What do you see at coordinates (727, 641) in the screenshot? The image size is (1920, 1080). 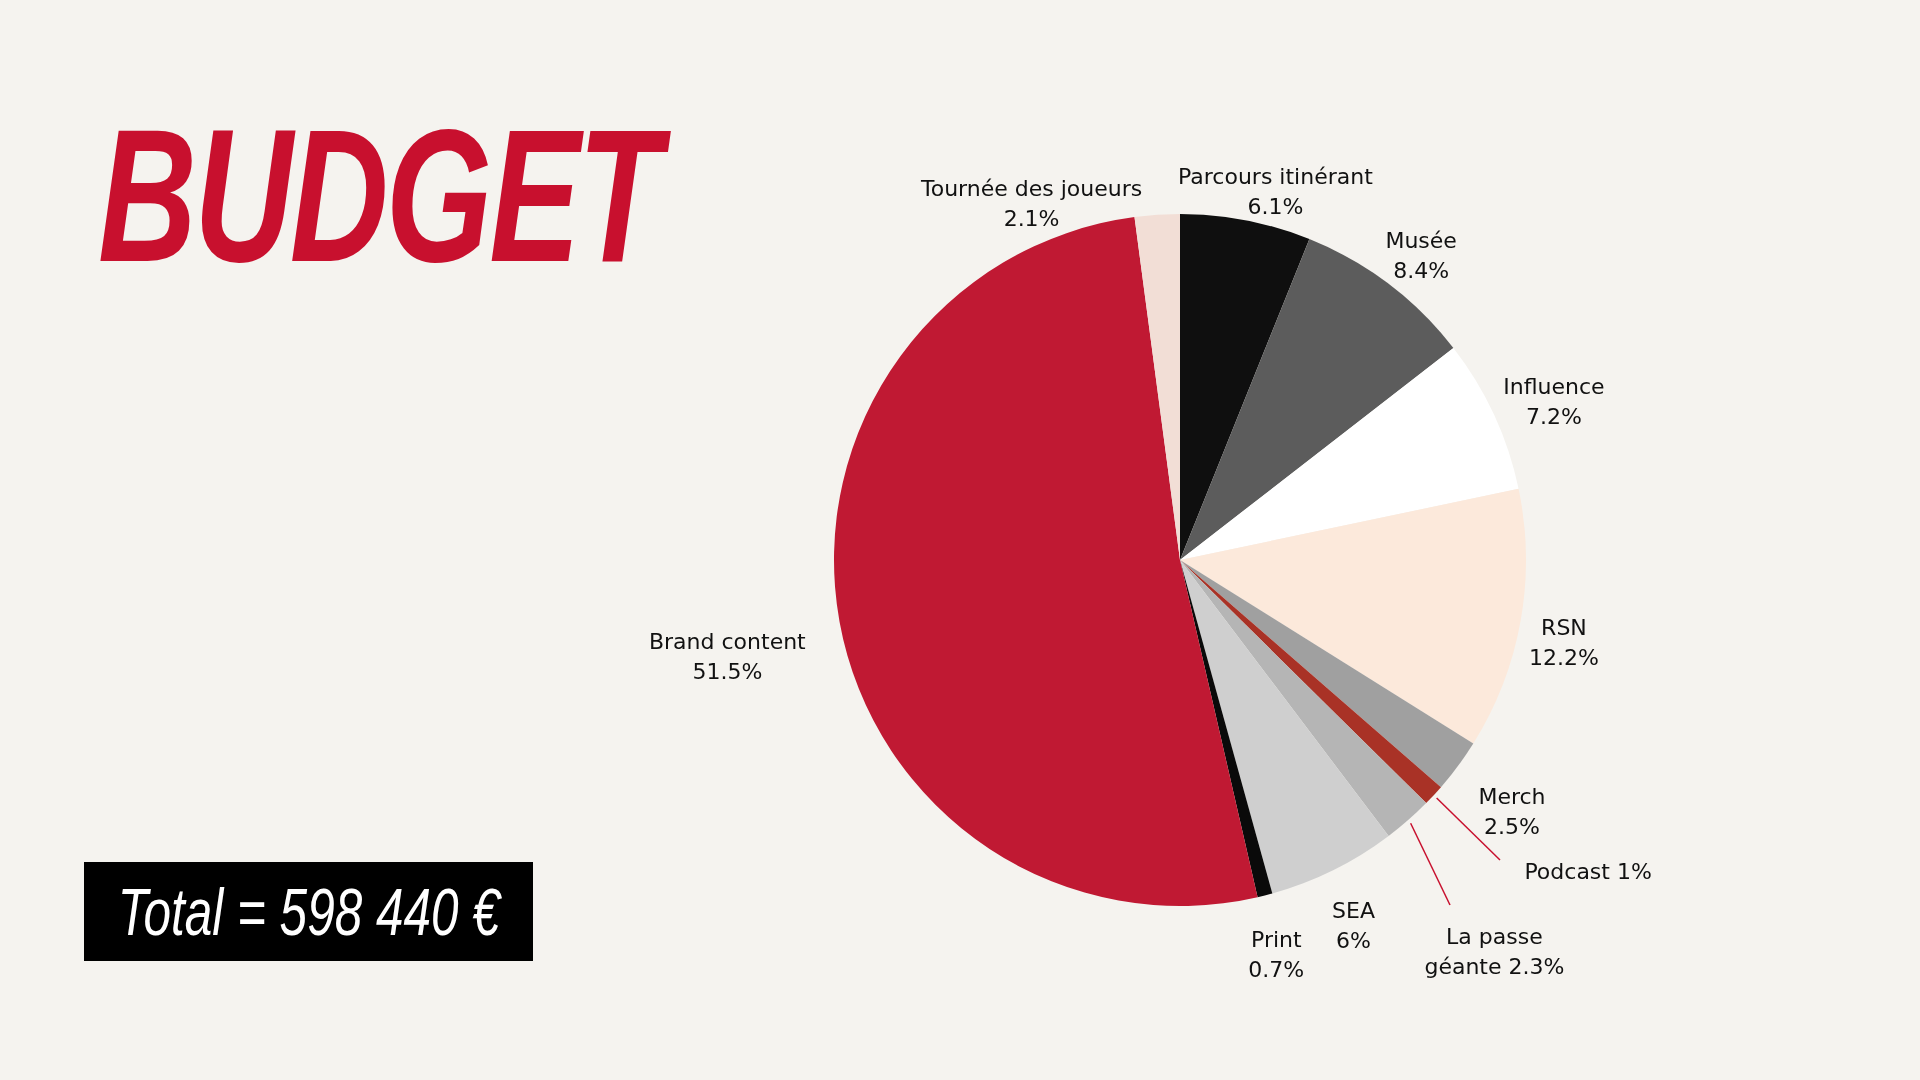 I see `slice-label: Brand content` at bounding box center [727, 641].